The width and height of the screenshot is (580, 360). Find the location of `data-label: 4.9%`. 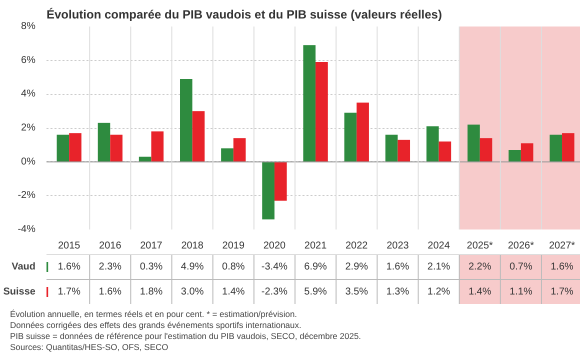

data-label: 4.9% is located at coordinates (192, 267).